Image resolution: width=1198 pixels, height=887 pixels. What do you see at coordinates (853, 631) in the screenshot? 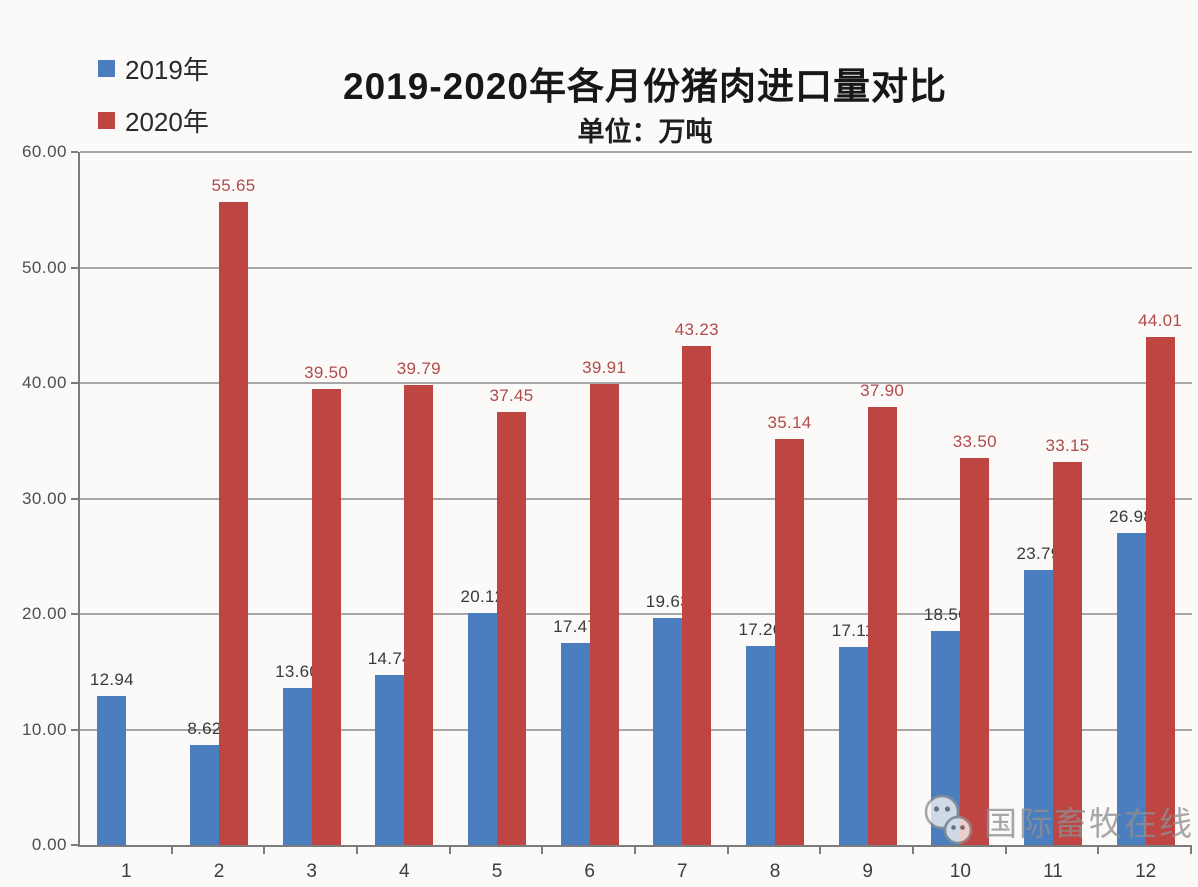
I see `data-label-2019-m9: 17.11` at bounding box center [853, 631].